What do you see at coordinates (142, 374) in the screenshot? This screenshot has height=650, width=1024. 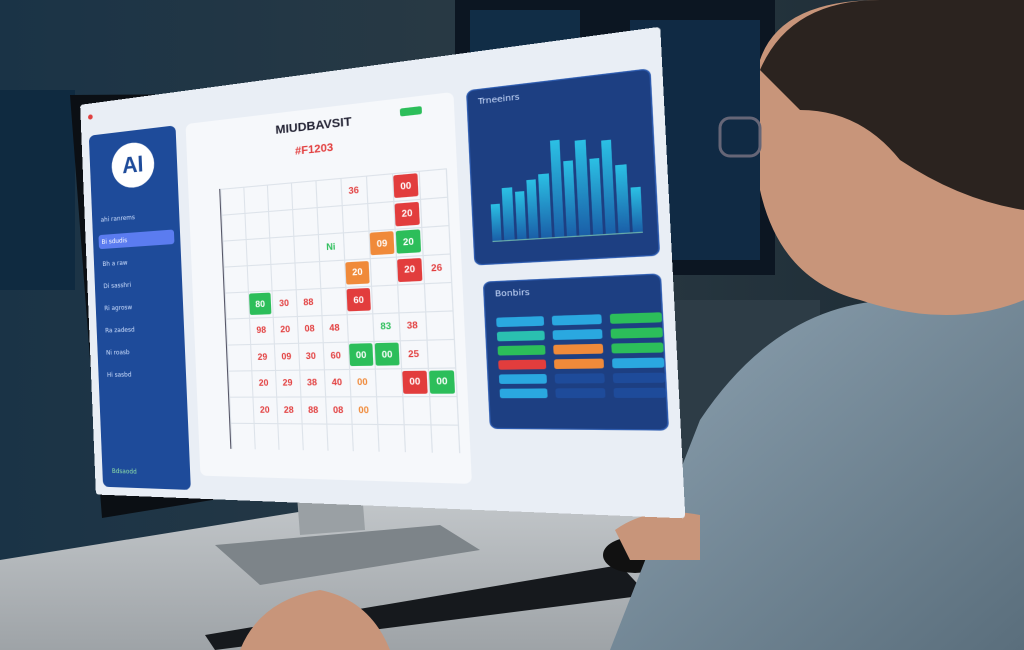 I see `sidebar-item: Hi sasbd` at bounding box center [142, 374].